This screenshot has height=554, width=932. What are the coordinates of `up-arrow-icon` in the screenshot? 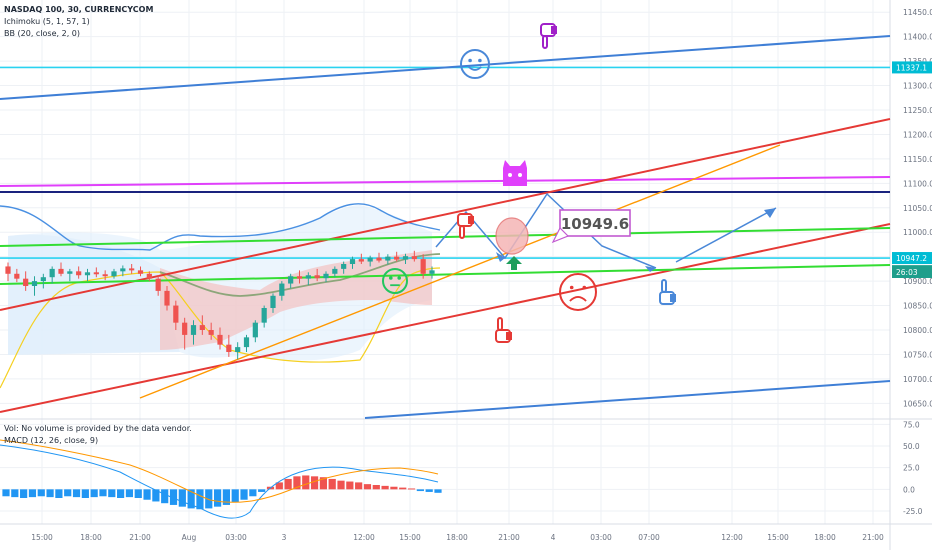 It's located at (514, 263).